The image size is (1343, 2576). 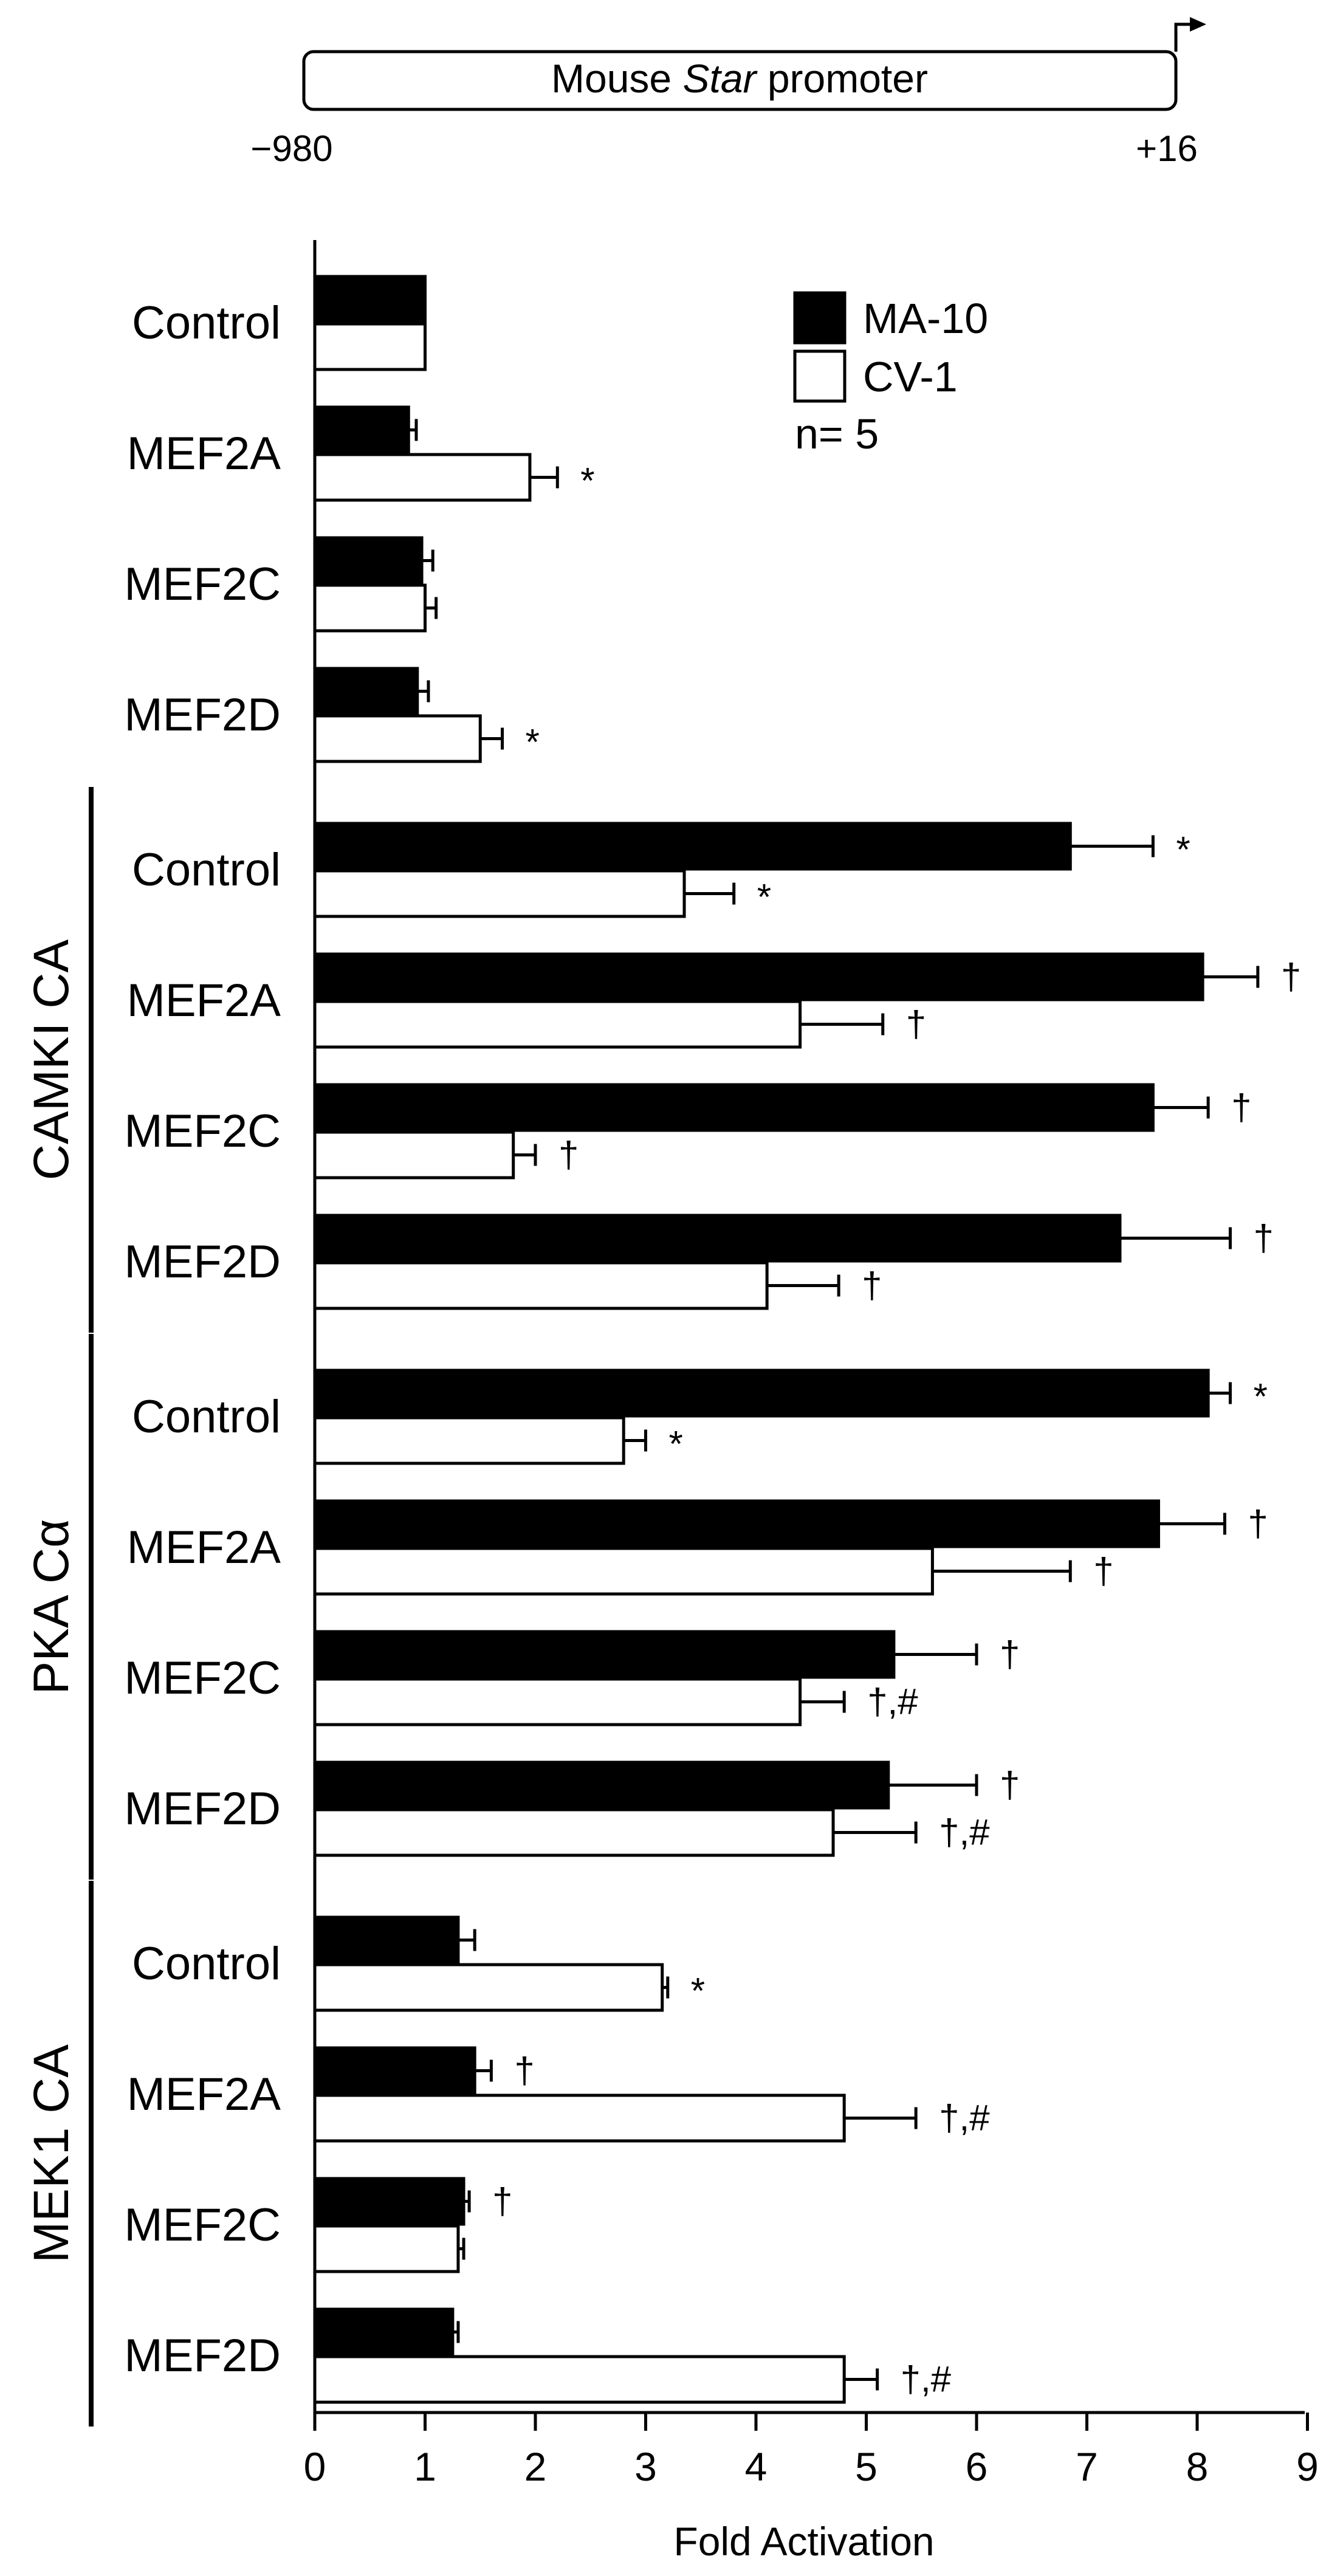 What do you see at coordinates (370, 346) in the screenshot?
I see `bar-cv1-g0-control` at bounding box center [370, 346].